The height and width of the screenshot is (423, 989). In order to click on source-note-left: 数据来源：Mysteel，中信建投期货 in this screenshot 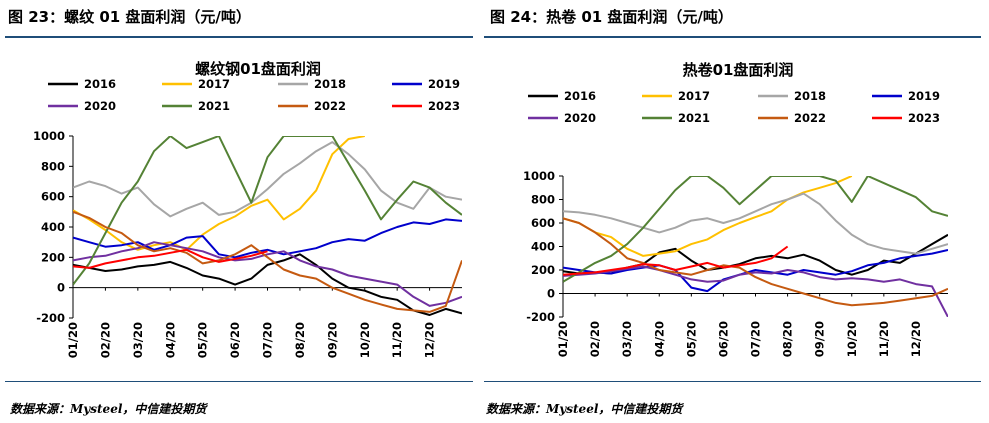, I will do `click(108, 409)`.